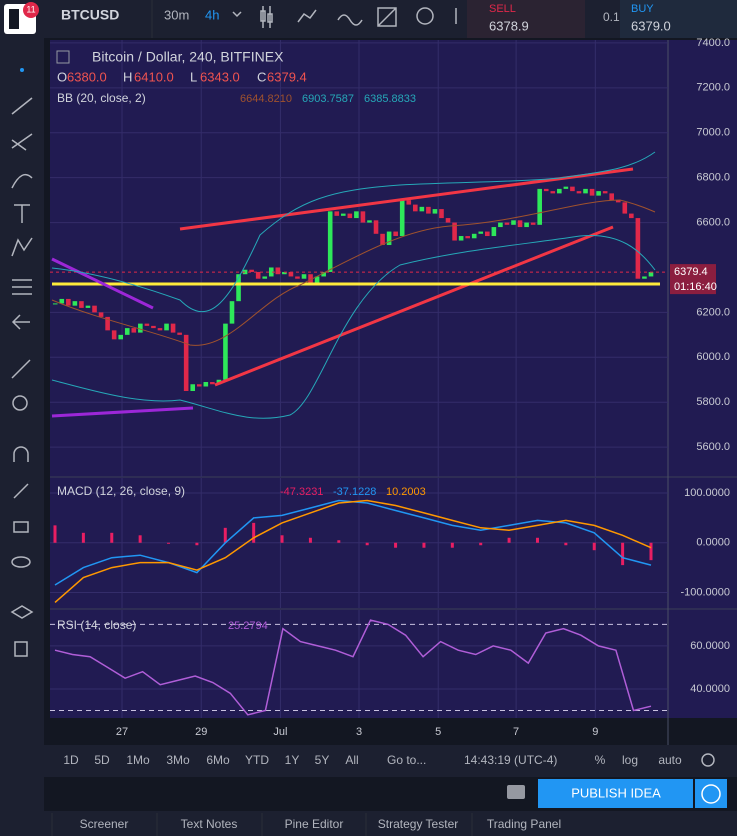 The height and width of the screenshot is (836, 737). What do you see at coordinates (678, 19) in the screenshot?
I see `buy-panel` at bounding box center [678, 19].